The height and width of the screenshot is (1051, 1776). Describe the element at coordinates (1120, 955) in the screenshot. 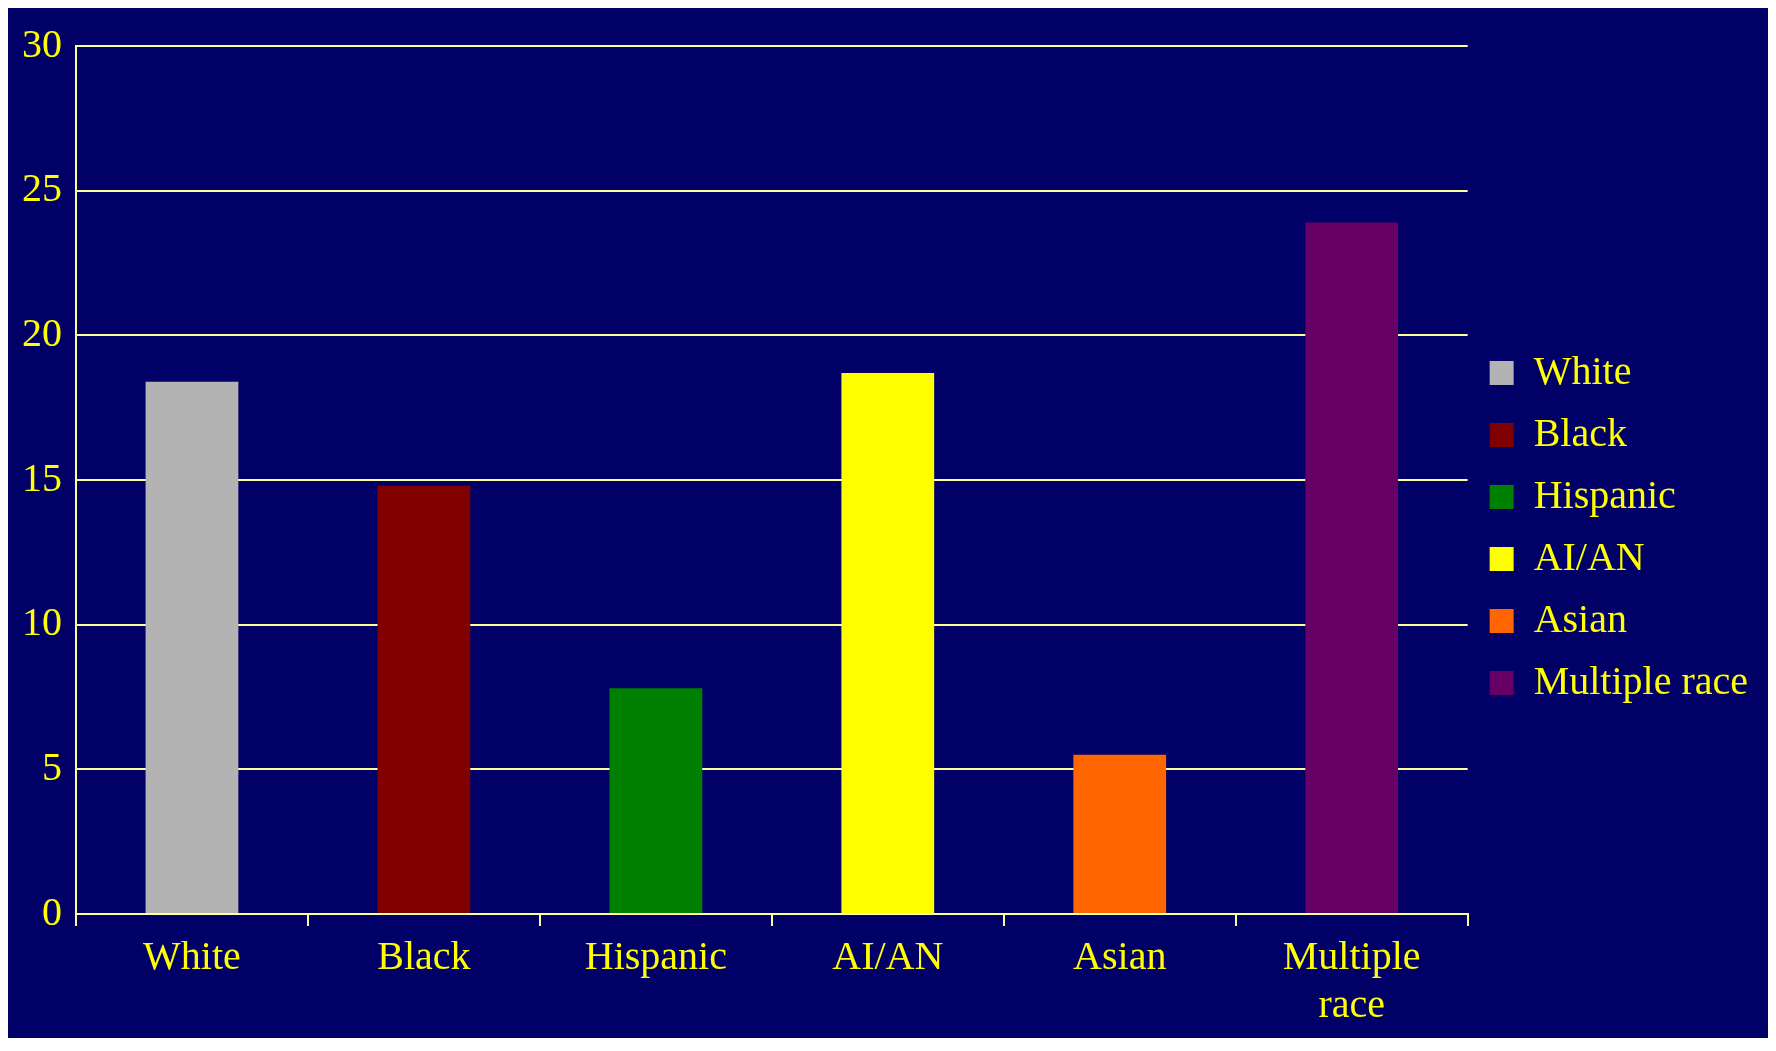

I see `x-tick-label: Asian` at that location.